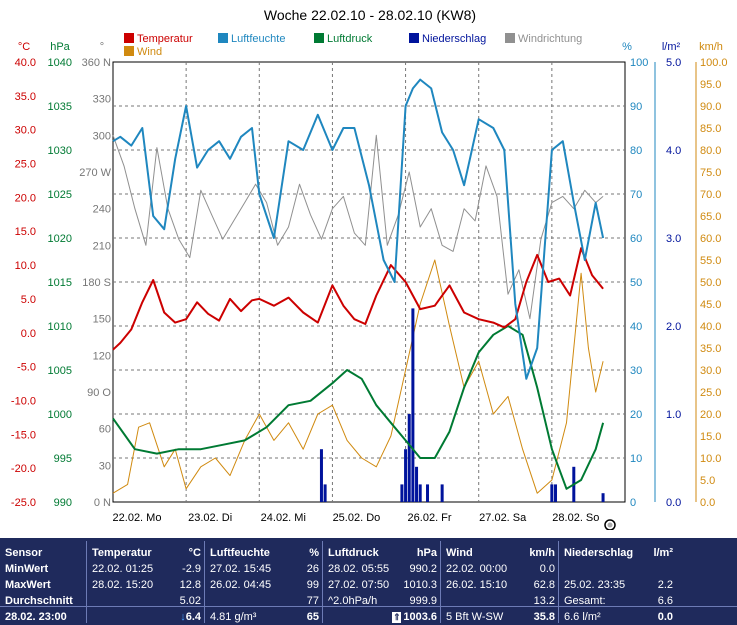  Describe the element at coordinates (129, 38) in the screenshot. I see `legend-swatch-temperatur` at that location.